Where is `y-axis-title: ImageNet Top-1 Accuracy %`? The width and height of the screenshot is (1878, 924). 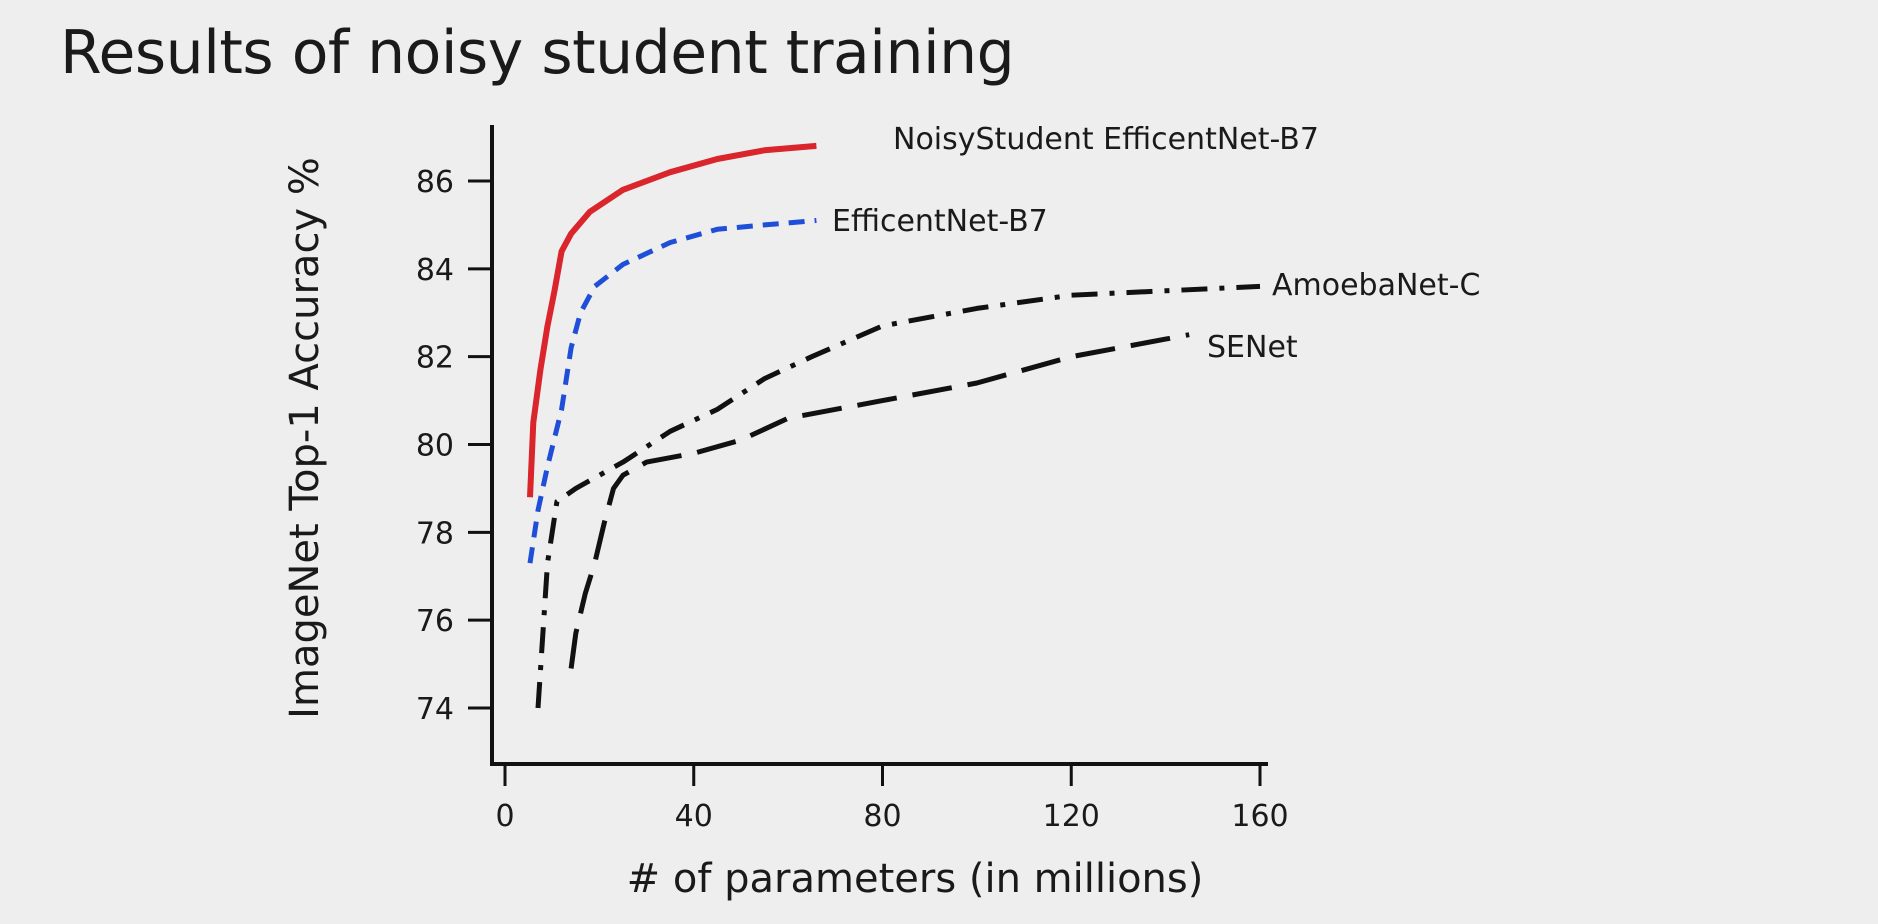
y-axis-title: ImageNet Top-1 Accuracy % is located at coordinates (305, 438).